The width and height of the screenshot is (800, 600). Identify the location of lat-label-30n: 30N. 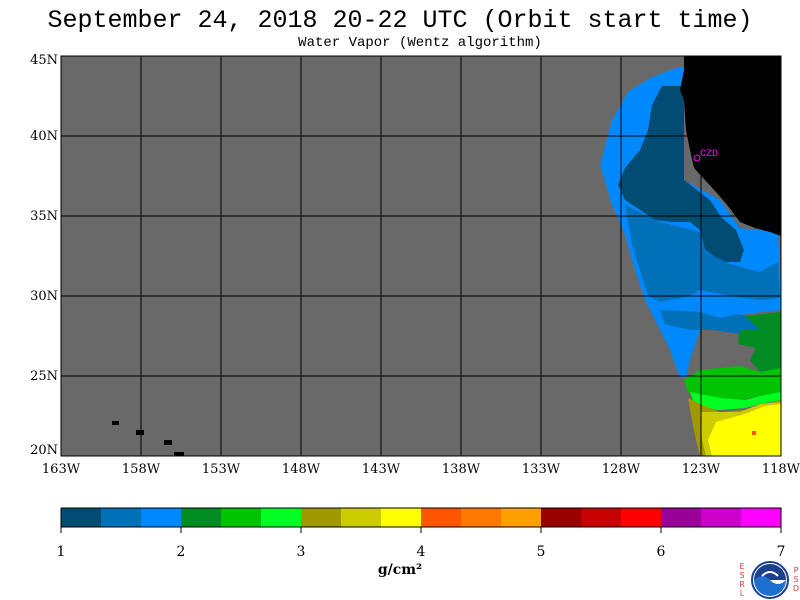
(44, 296).